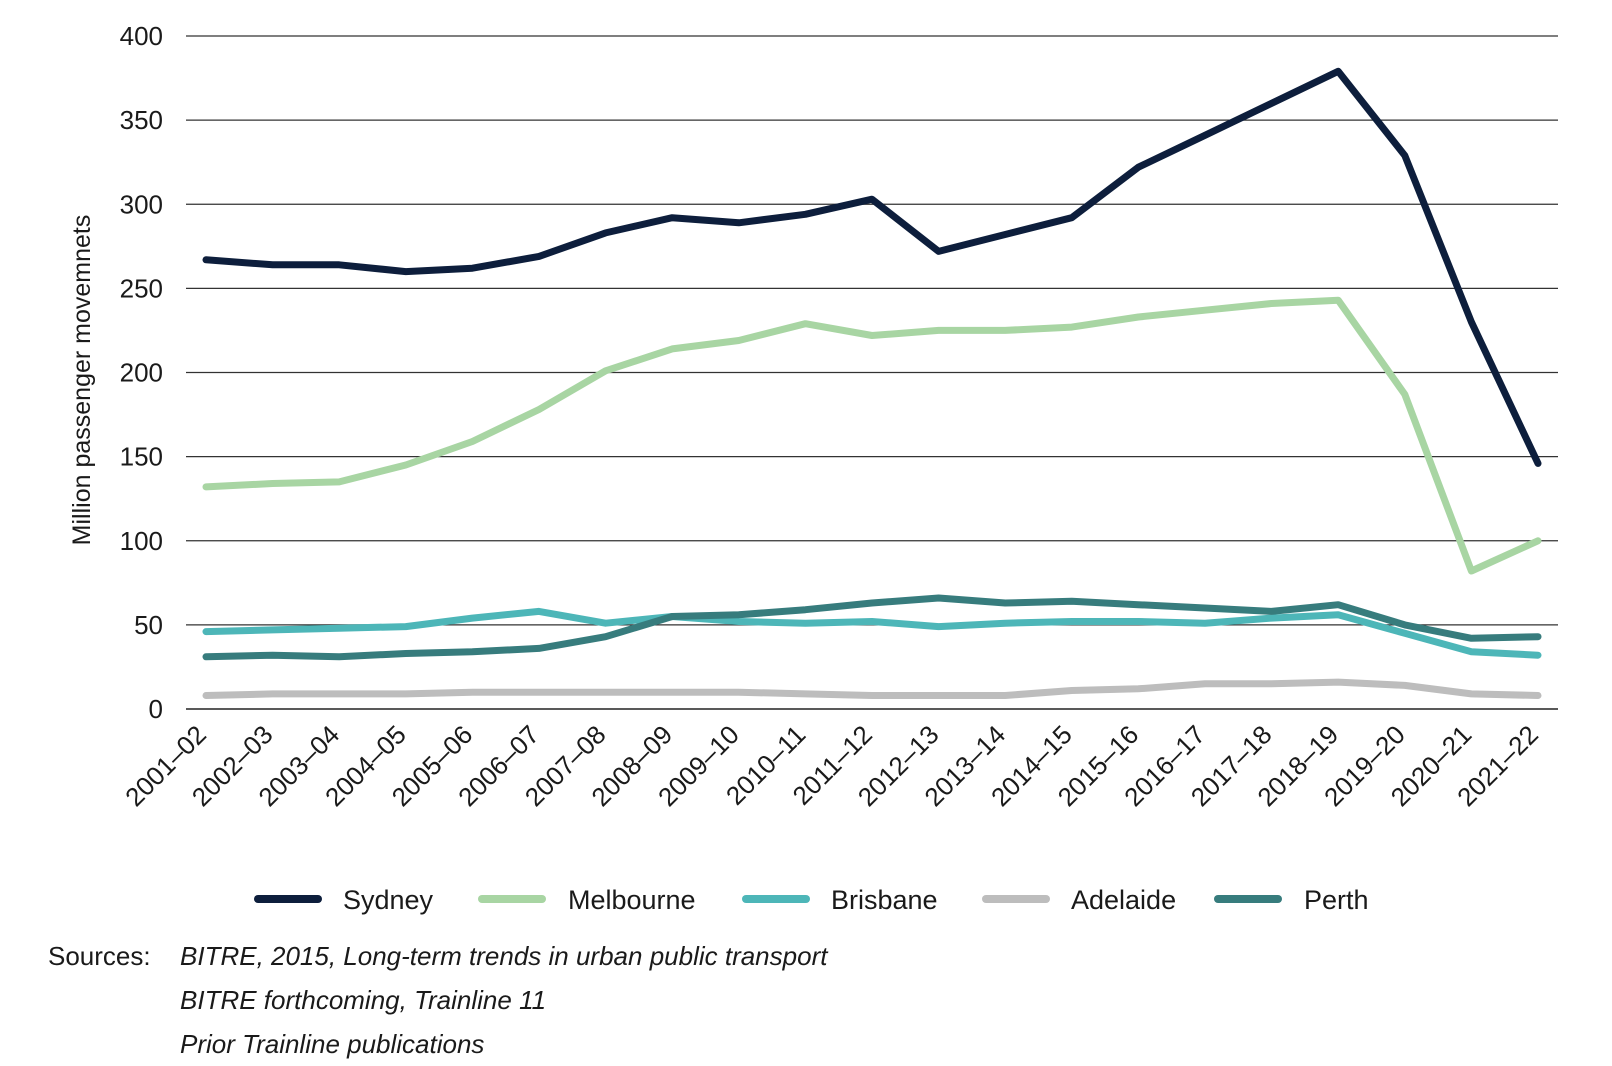  Describe the element at coordinates (141, 204) in the screenshot. I see `y-tick-label: 300` at that location.